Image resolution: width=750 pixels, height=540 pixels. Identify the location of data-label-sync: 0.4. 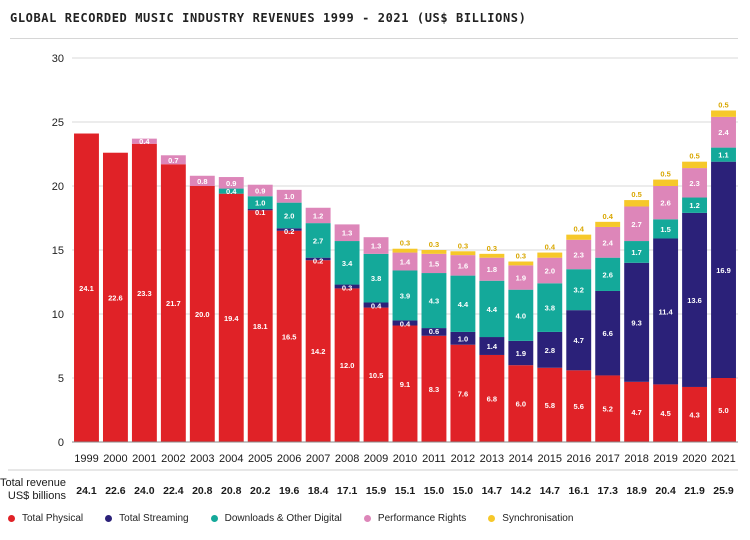
(607, 216).